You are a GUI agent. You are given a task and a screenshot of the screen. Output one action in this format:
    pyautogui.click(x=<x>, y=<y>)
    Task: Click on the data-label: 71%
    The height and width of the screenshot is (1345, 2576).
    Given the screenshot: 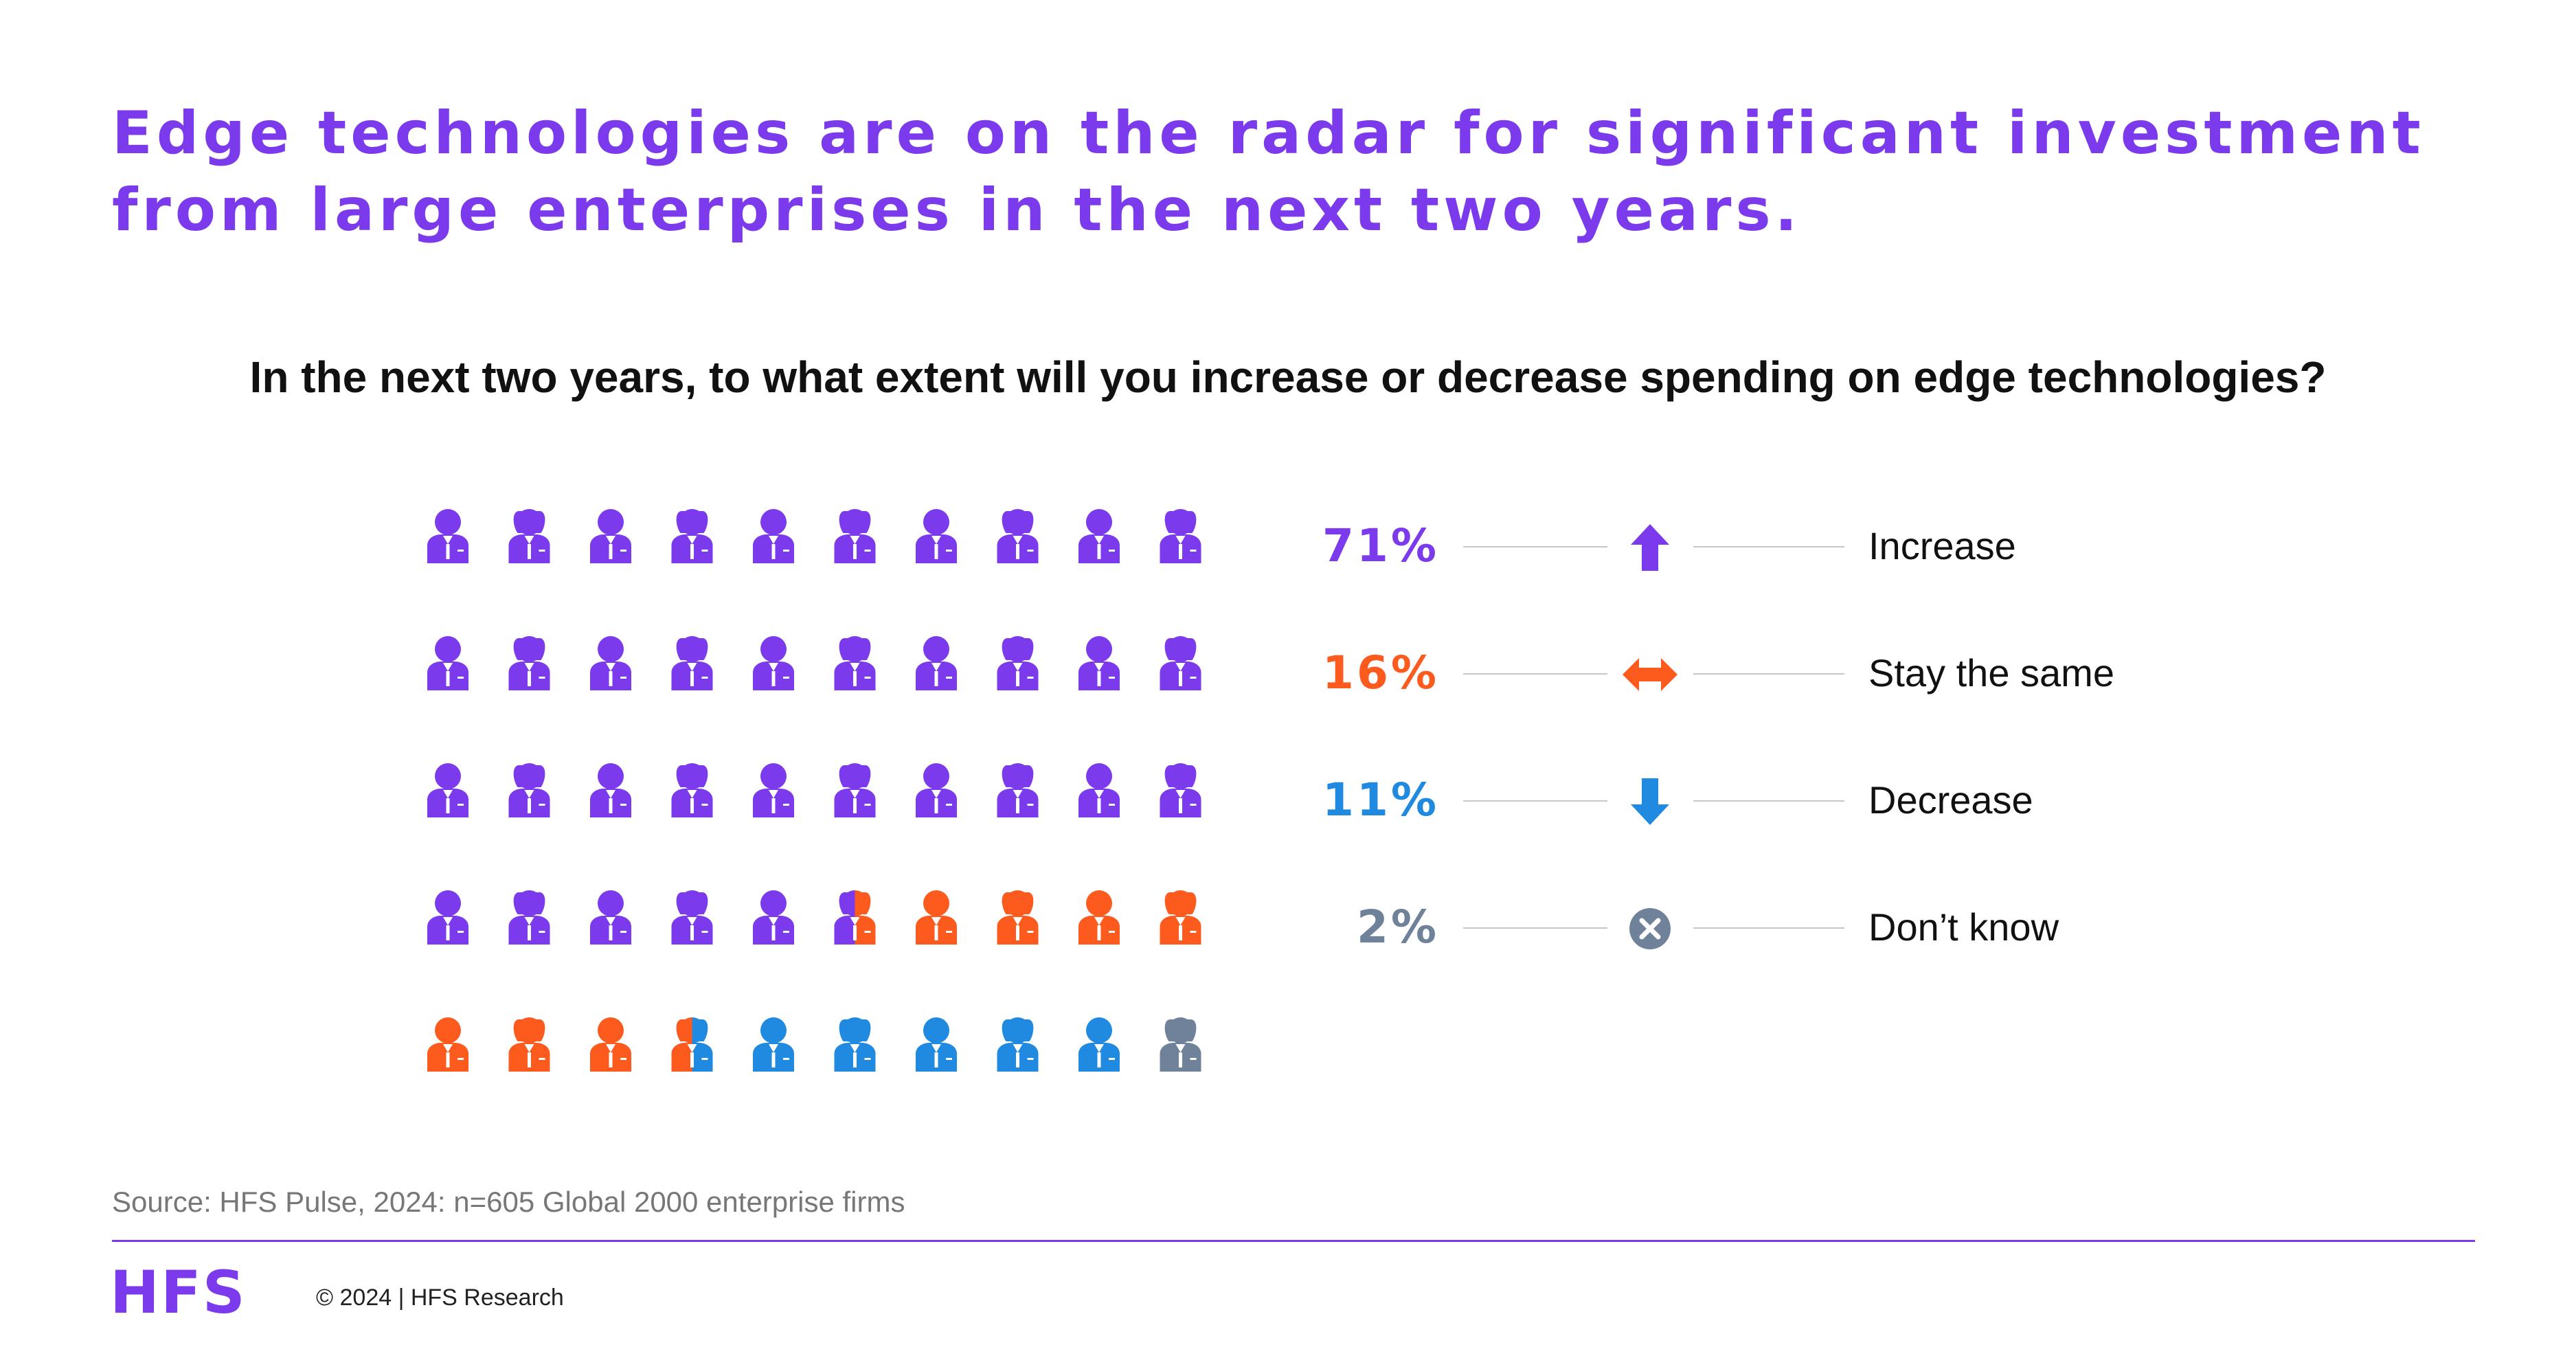 What is the action you would take?
    pyautogui.click(x=1380, y=545)
    